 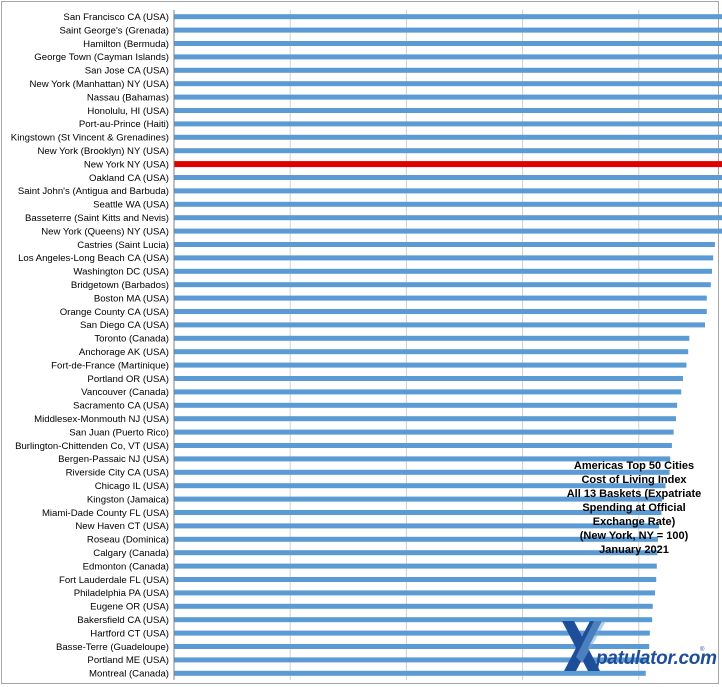 What do you see at coordinates (103, 151) in the screenshot?
I see `category-label: New York (Brooklyn) NY (USA)` at bounding box center [103, 151].